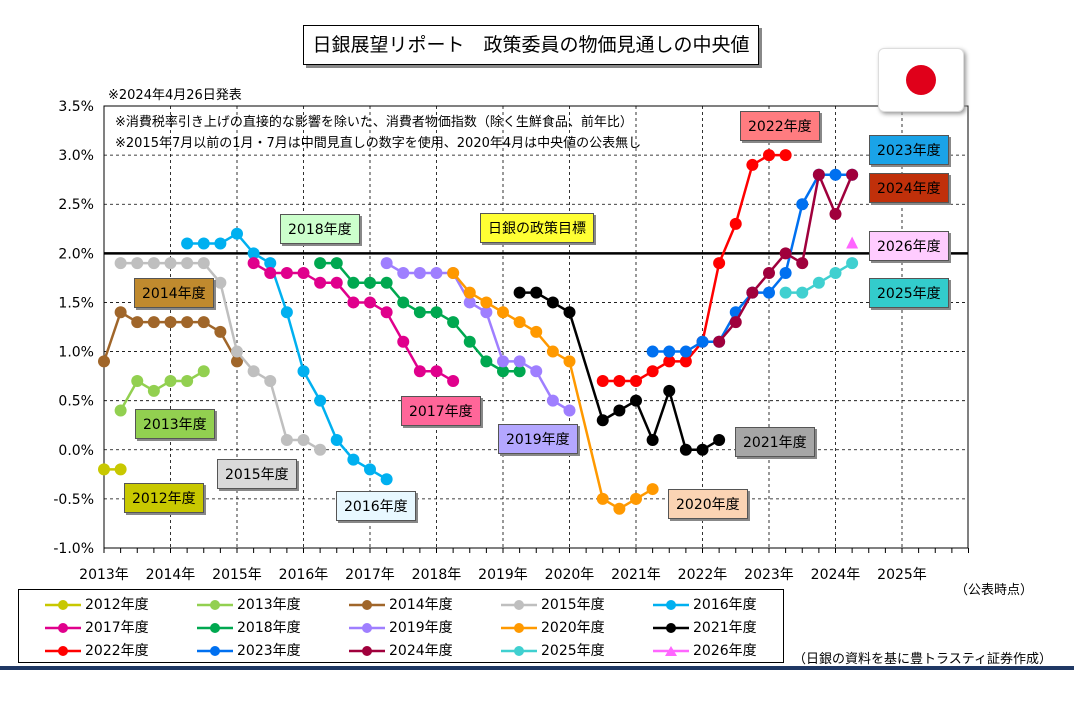  Describe the element at coordinates (320, 229) in the screenshot. I see `label-2018: 2018年度` at that location.